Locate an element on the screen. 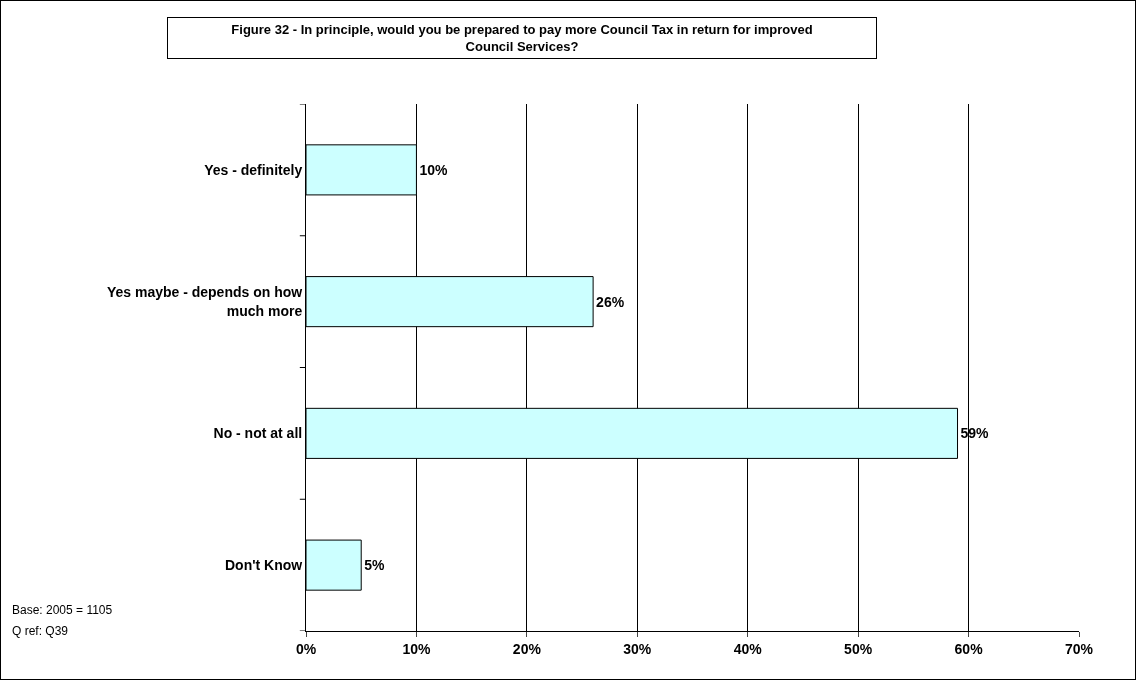  chart-title: Figure 32 - In principle, would you be prepared to pay more Council Tax in return for improved Council Services? is located at coordinates (522, 38).